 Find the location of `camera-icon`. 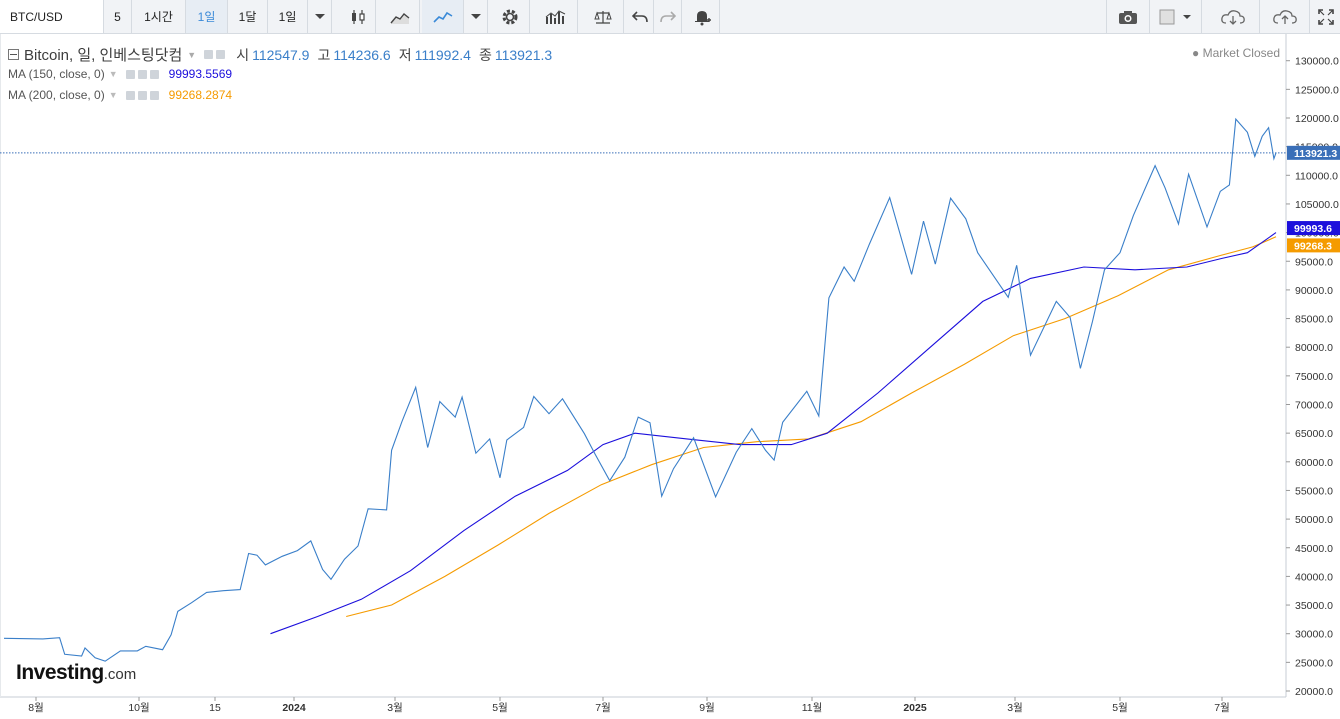

camera-icon is located at coordinates (1128, 16).